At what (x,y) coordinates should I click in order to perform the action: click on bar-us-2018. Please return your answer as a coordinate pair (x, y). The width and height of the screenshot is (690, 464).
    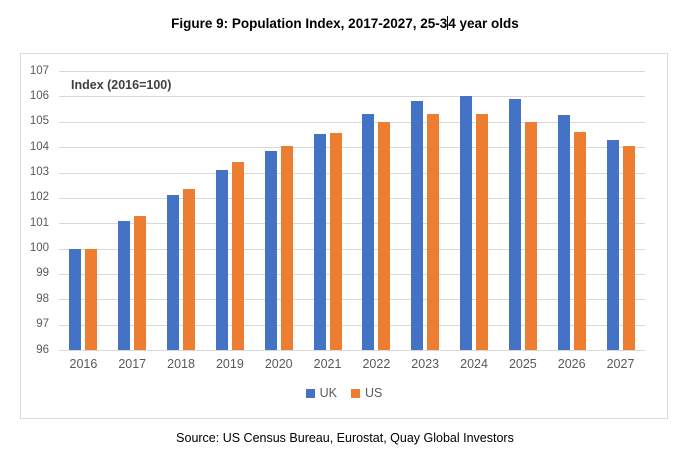
    Looking at the image, I should click on (189, 269).